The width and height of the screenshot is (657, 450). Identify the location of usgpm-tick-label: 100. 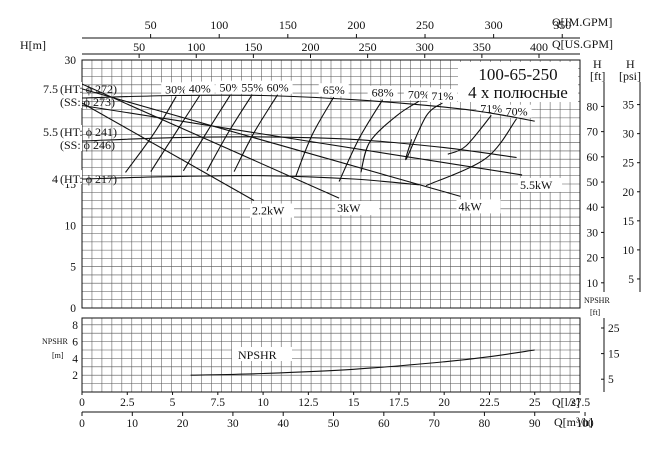
(196, 47).